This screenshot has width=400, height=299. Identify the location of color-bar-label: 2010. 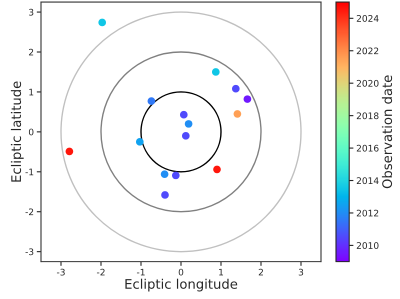
(367, 245).